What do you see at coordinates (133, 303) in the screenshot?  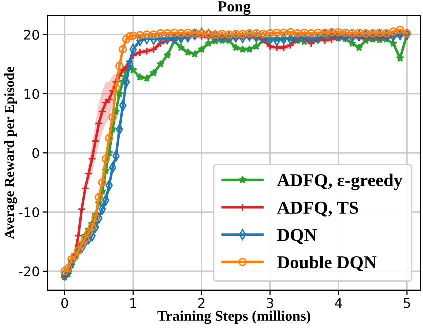 I see `x-tick-label: 1` at bounding box center [133, 303].